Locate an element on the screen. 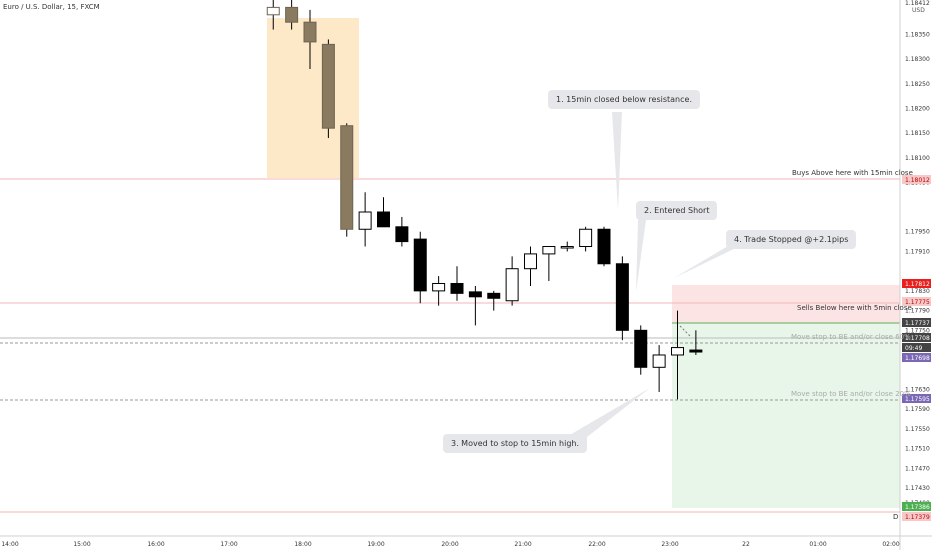  price-tag: 1.17708 is located at coordinates (916, 337).